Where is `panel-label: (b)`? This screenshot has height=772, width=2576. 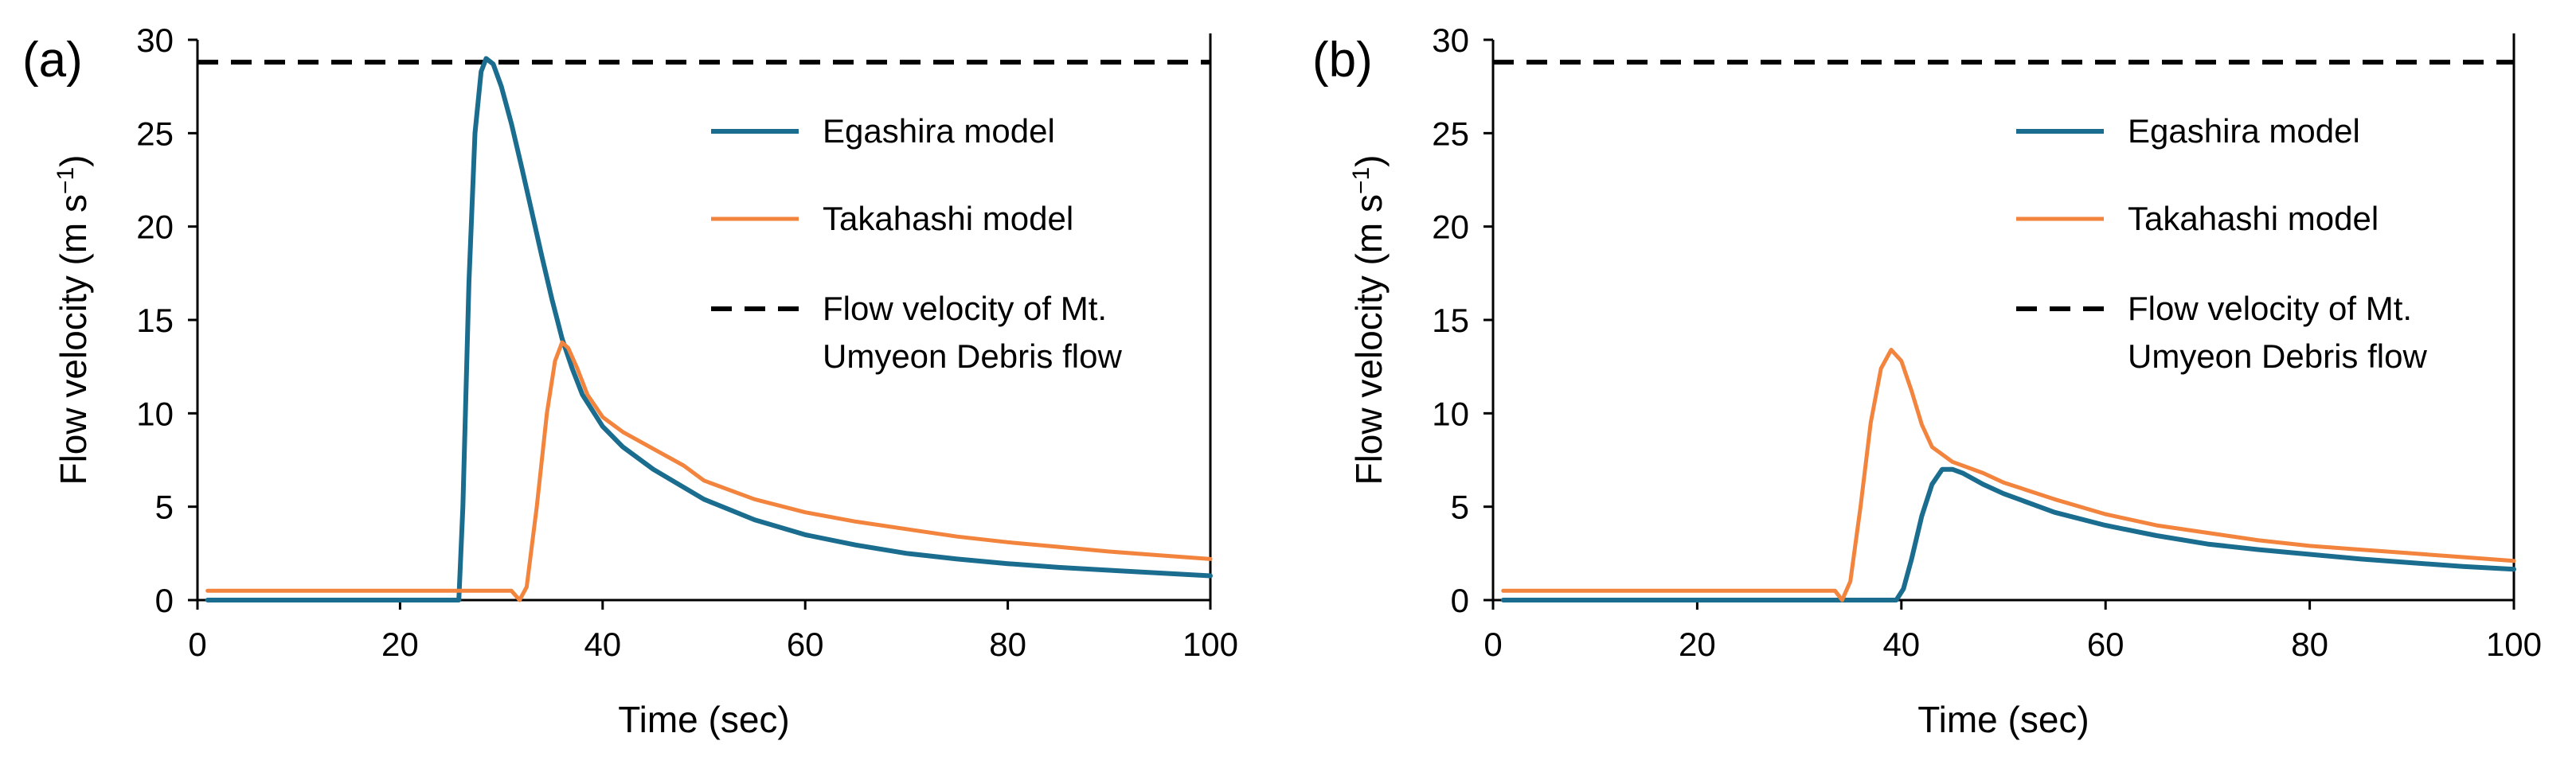 panel-label: (b) is located at coordinates (1343, 60).